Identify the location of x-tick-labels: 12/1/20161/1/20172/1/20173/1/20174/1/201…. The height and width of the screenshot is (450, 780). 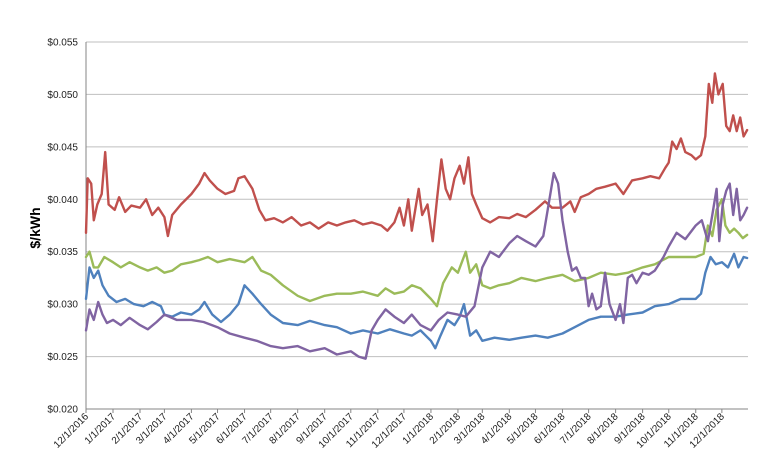
(389, 430).